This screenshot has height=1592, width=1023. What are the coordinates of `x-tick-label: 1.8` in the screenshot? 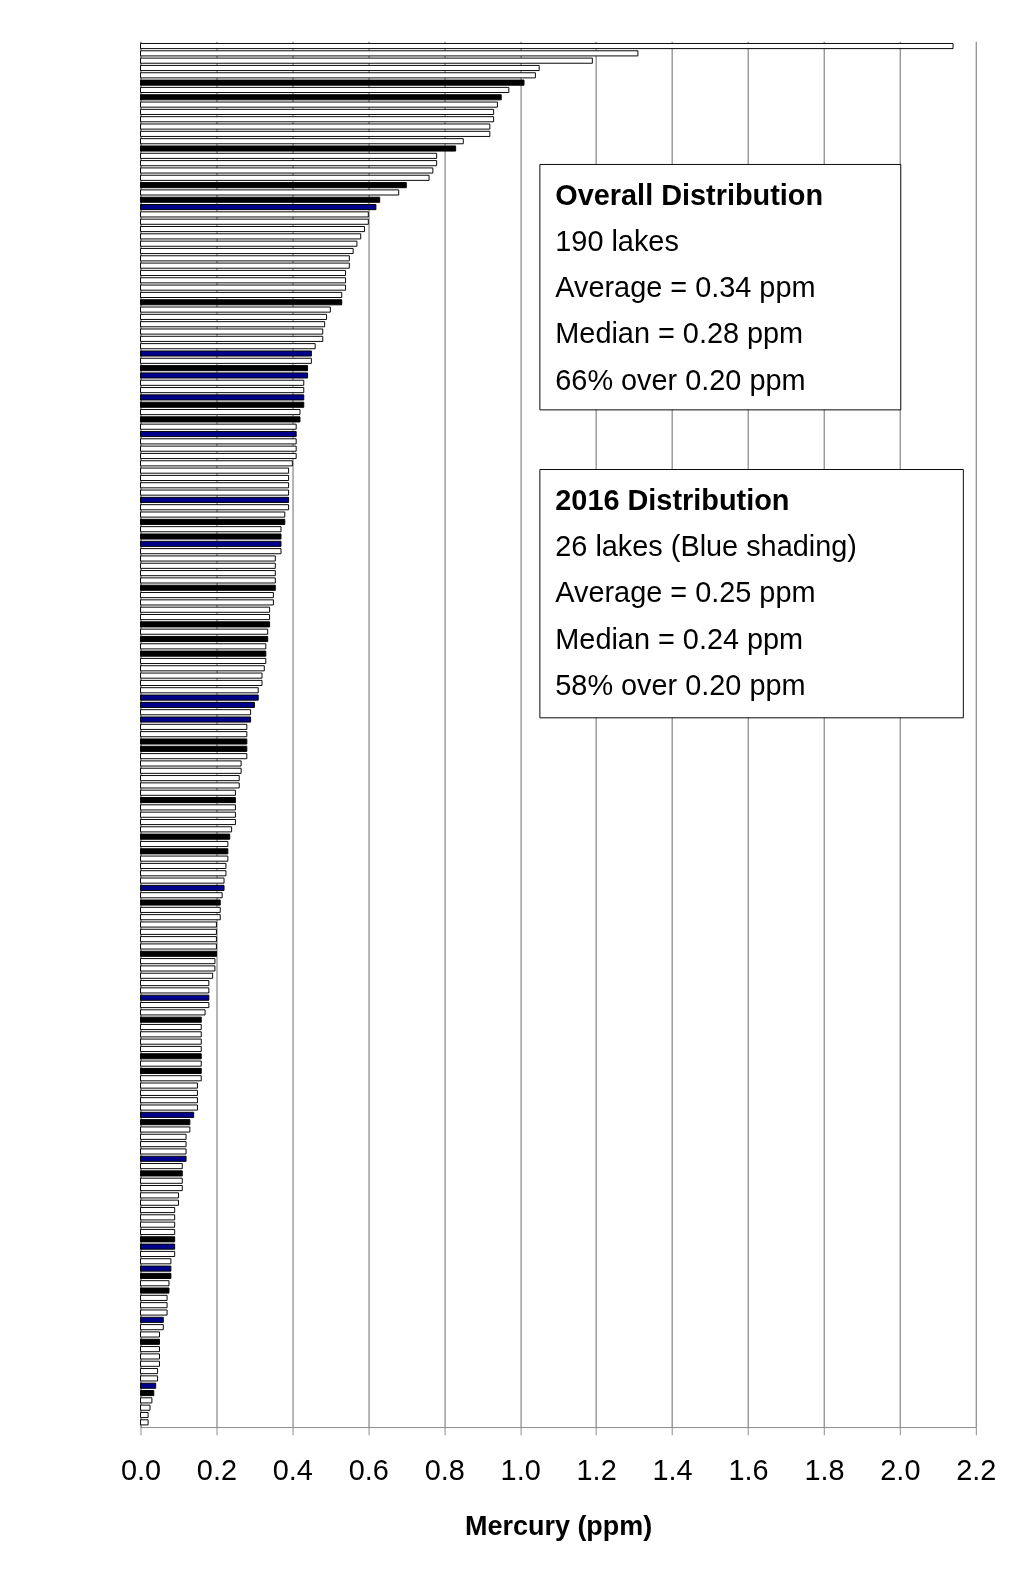 It's located at (824, 1469).